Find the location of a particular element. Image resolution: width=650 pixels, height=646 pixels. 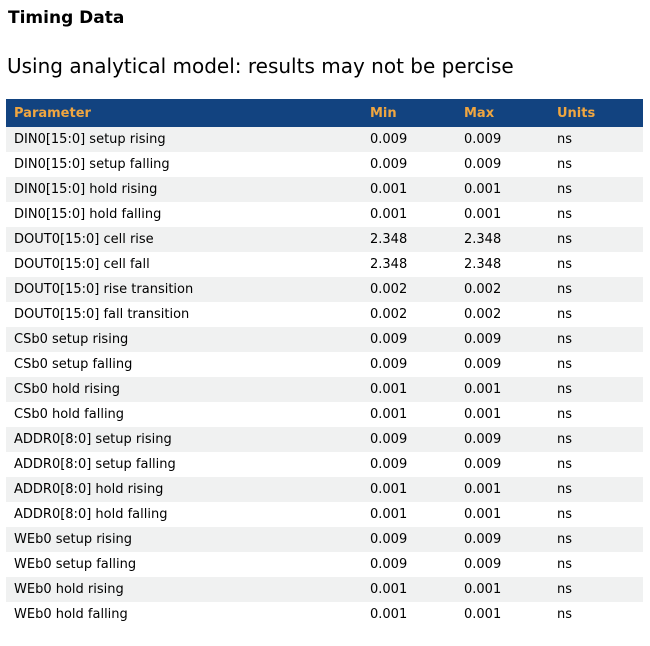

param-cell: DIN0[15:0] setup falling is located at coordinates (184, 164).